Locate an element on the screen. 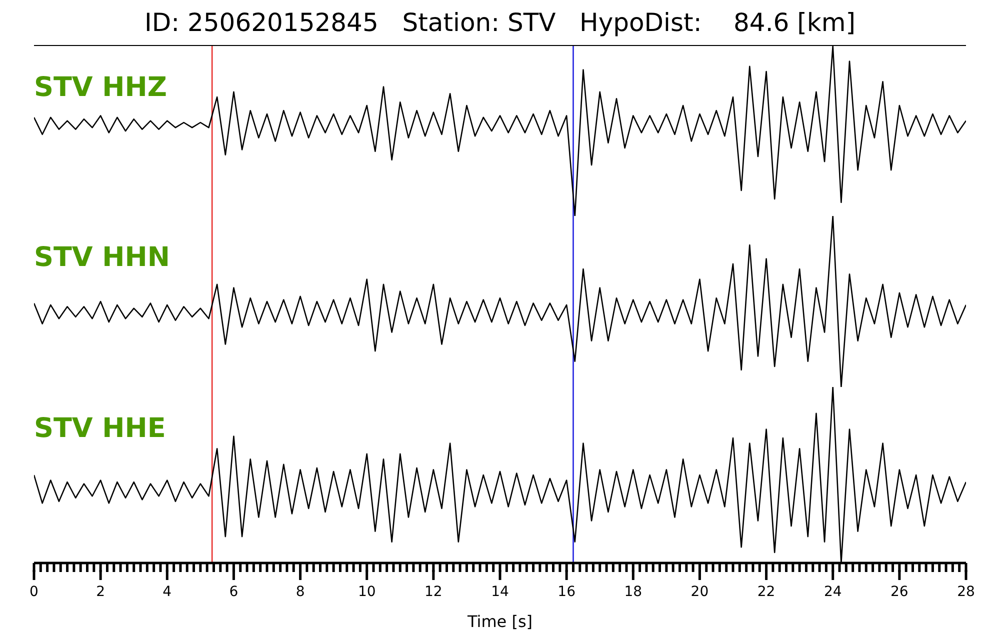  x-tick-label: 16 is located at coordinates (567, 592).